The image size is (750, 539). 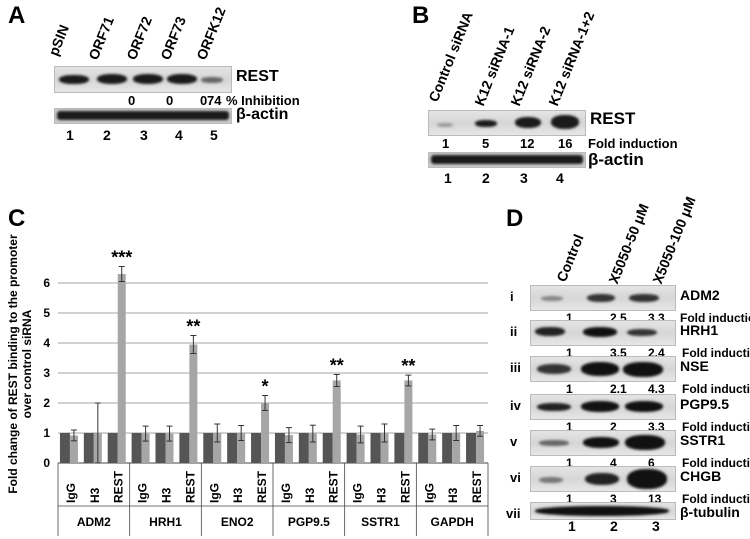 I want to click on protein-label: HRH1, so click(x=699, y=330).